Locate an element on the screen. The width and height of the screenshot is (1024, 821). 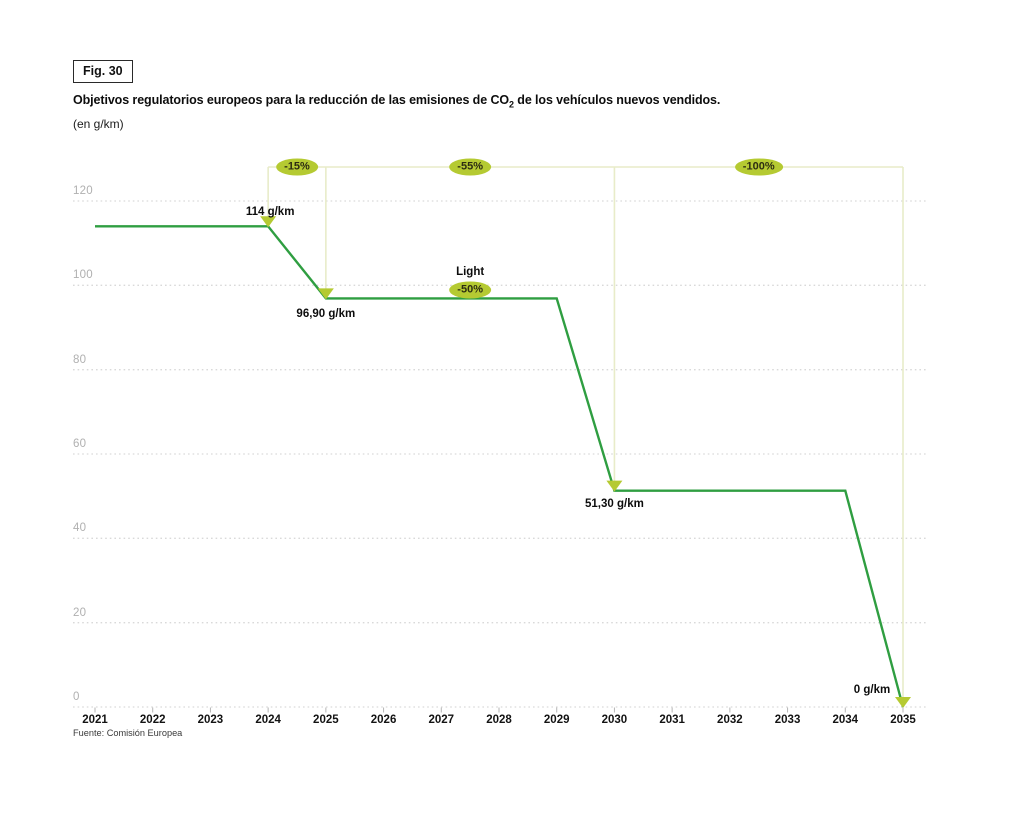
x-tick-label: 2035 is located at coordinates (903, 720).